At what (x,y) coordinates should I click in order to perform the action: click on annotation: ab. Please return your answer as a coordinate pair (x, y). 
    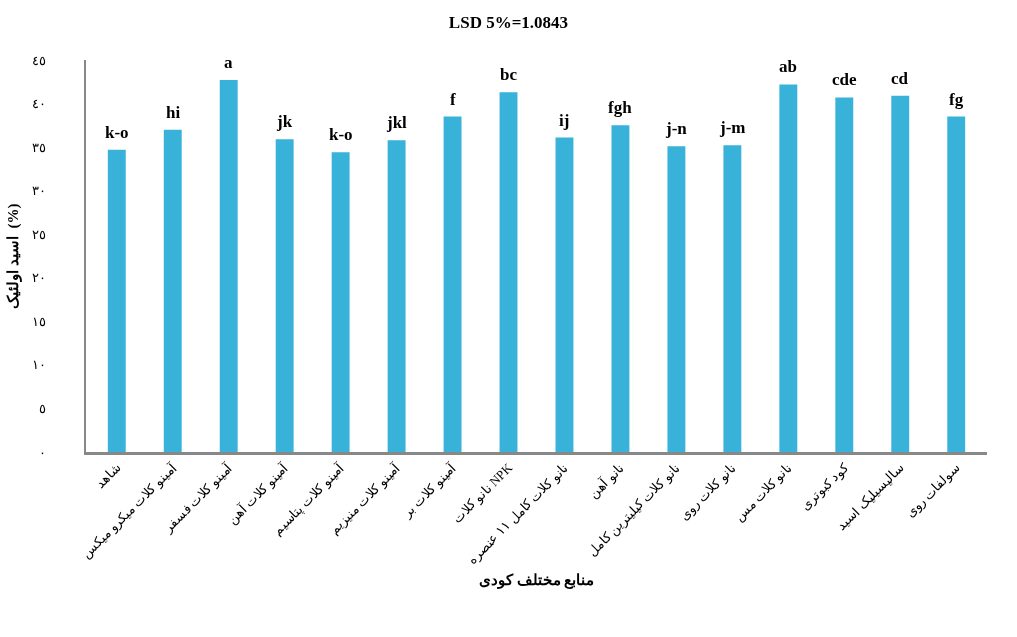
    Looking at the image, I should click on (788, 66).